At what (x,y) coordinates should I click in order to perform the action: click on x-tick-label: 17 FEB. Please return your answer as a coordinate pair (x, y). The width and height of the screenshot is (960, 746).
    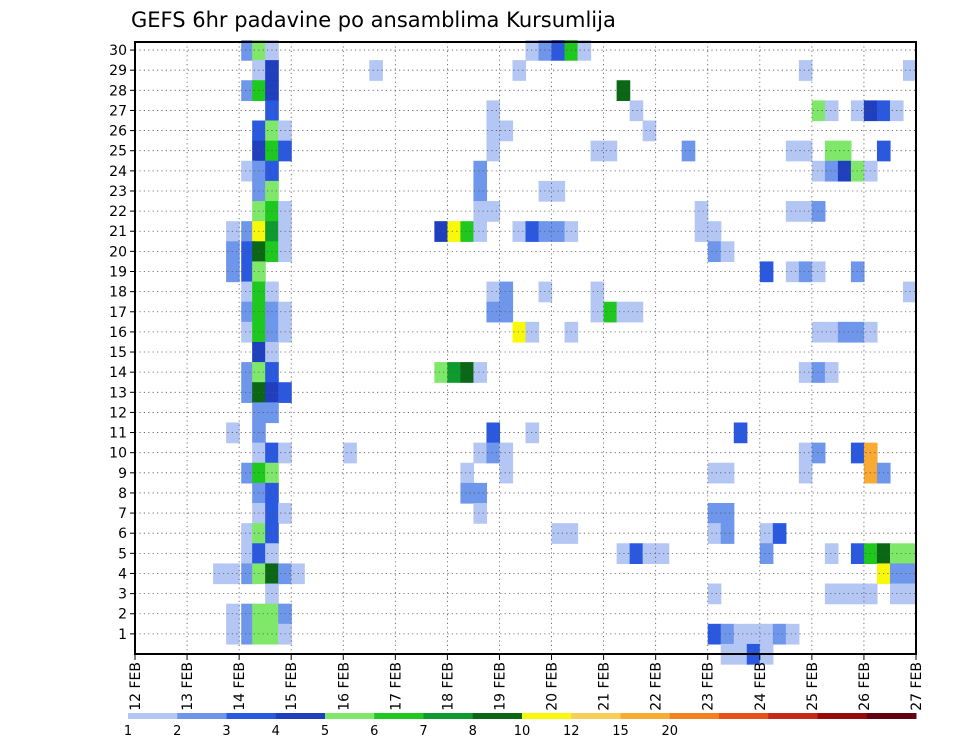
    Looking at the image, I should click on (396, 686).